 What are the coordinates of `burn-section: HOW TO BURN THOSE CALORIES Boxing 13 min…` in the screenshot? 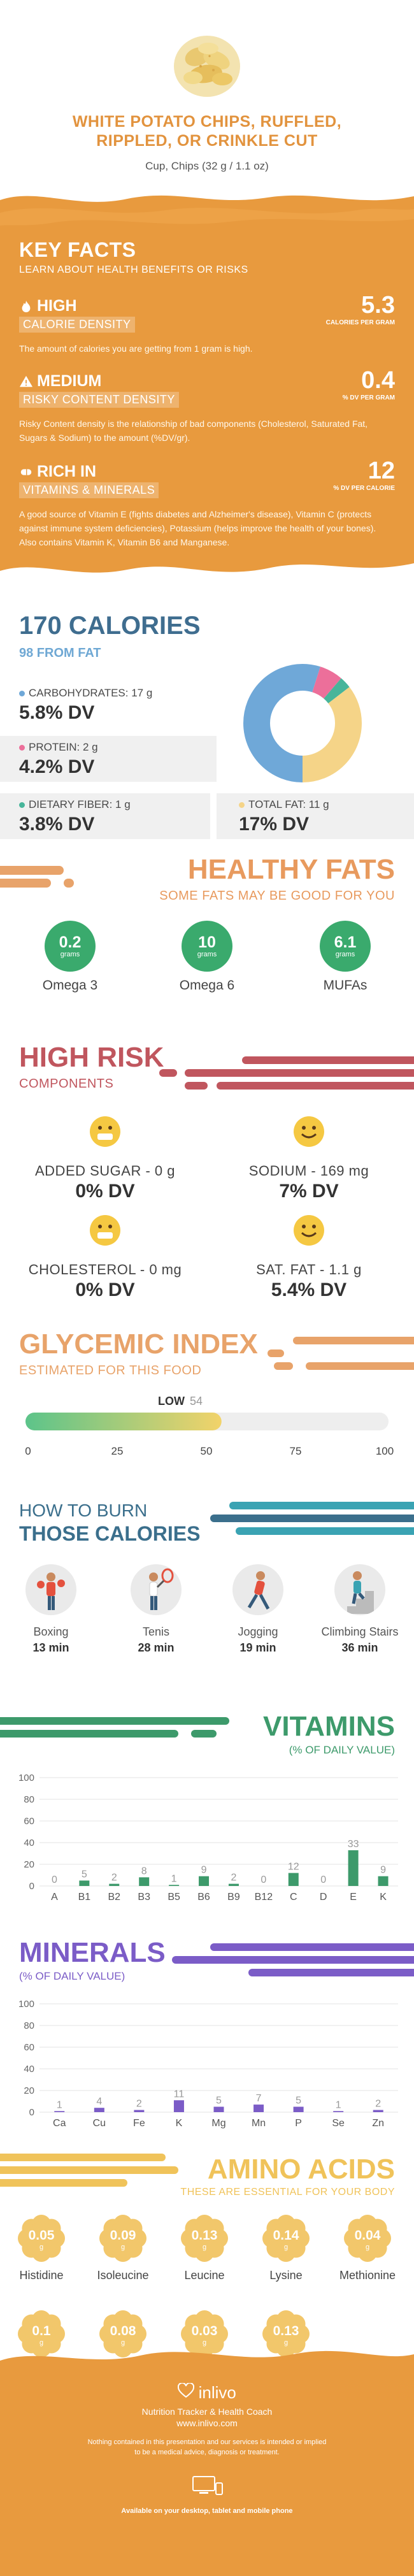 It's located at (207, 1602).